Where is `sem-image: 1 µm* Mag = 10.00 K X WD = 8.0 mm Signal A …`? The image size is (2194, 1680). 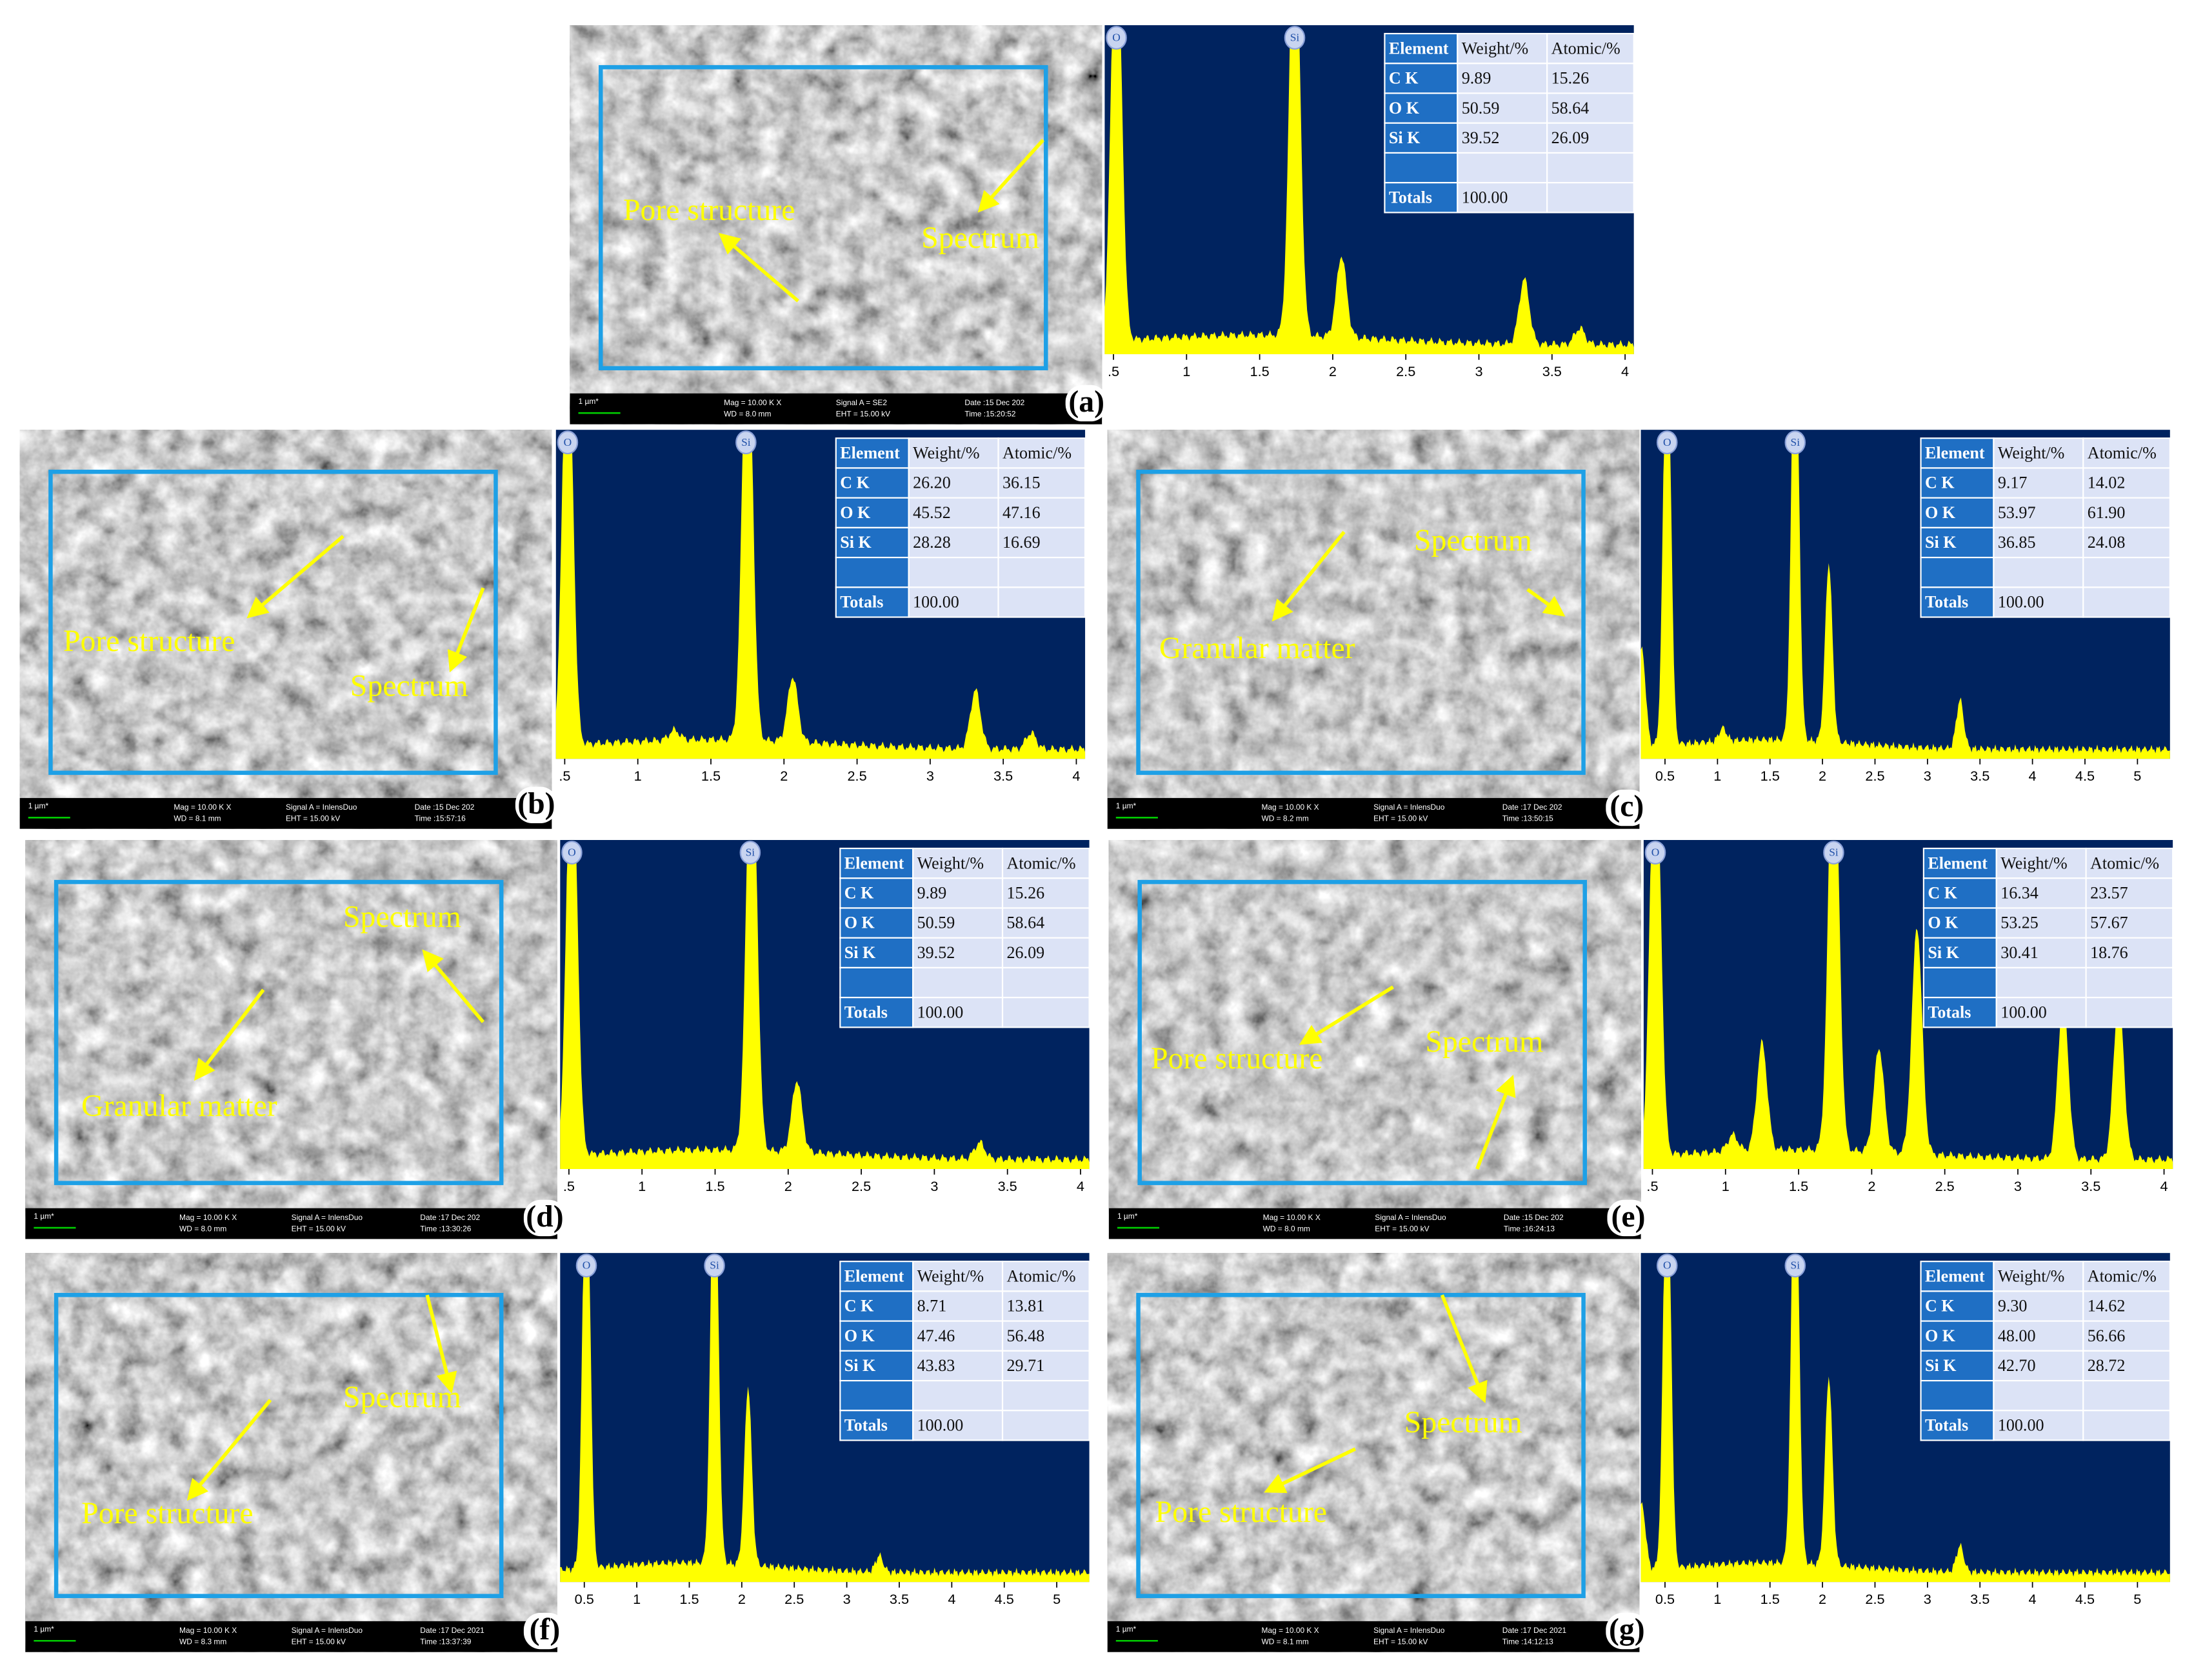
sem-image: 1 µm* Mag = 10.00 K X WD = 8.0 mm Signal A … is located at coordinates (839, 225).